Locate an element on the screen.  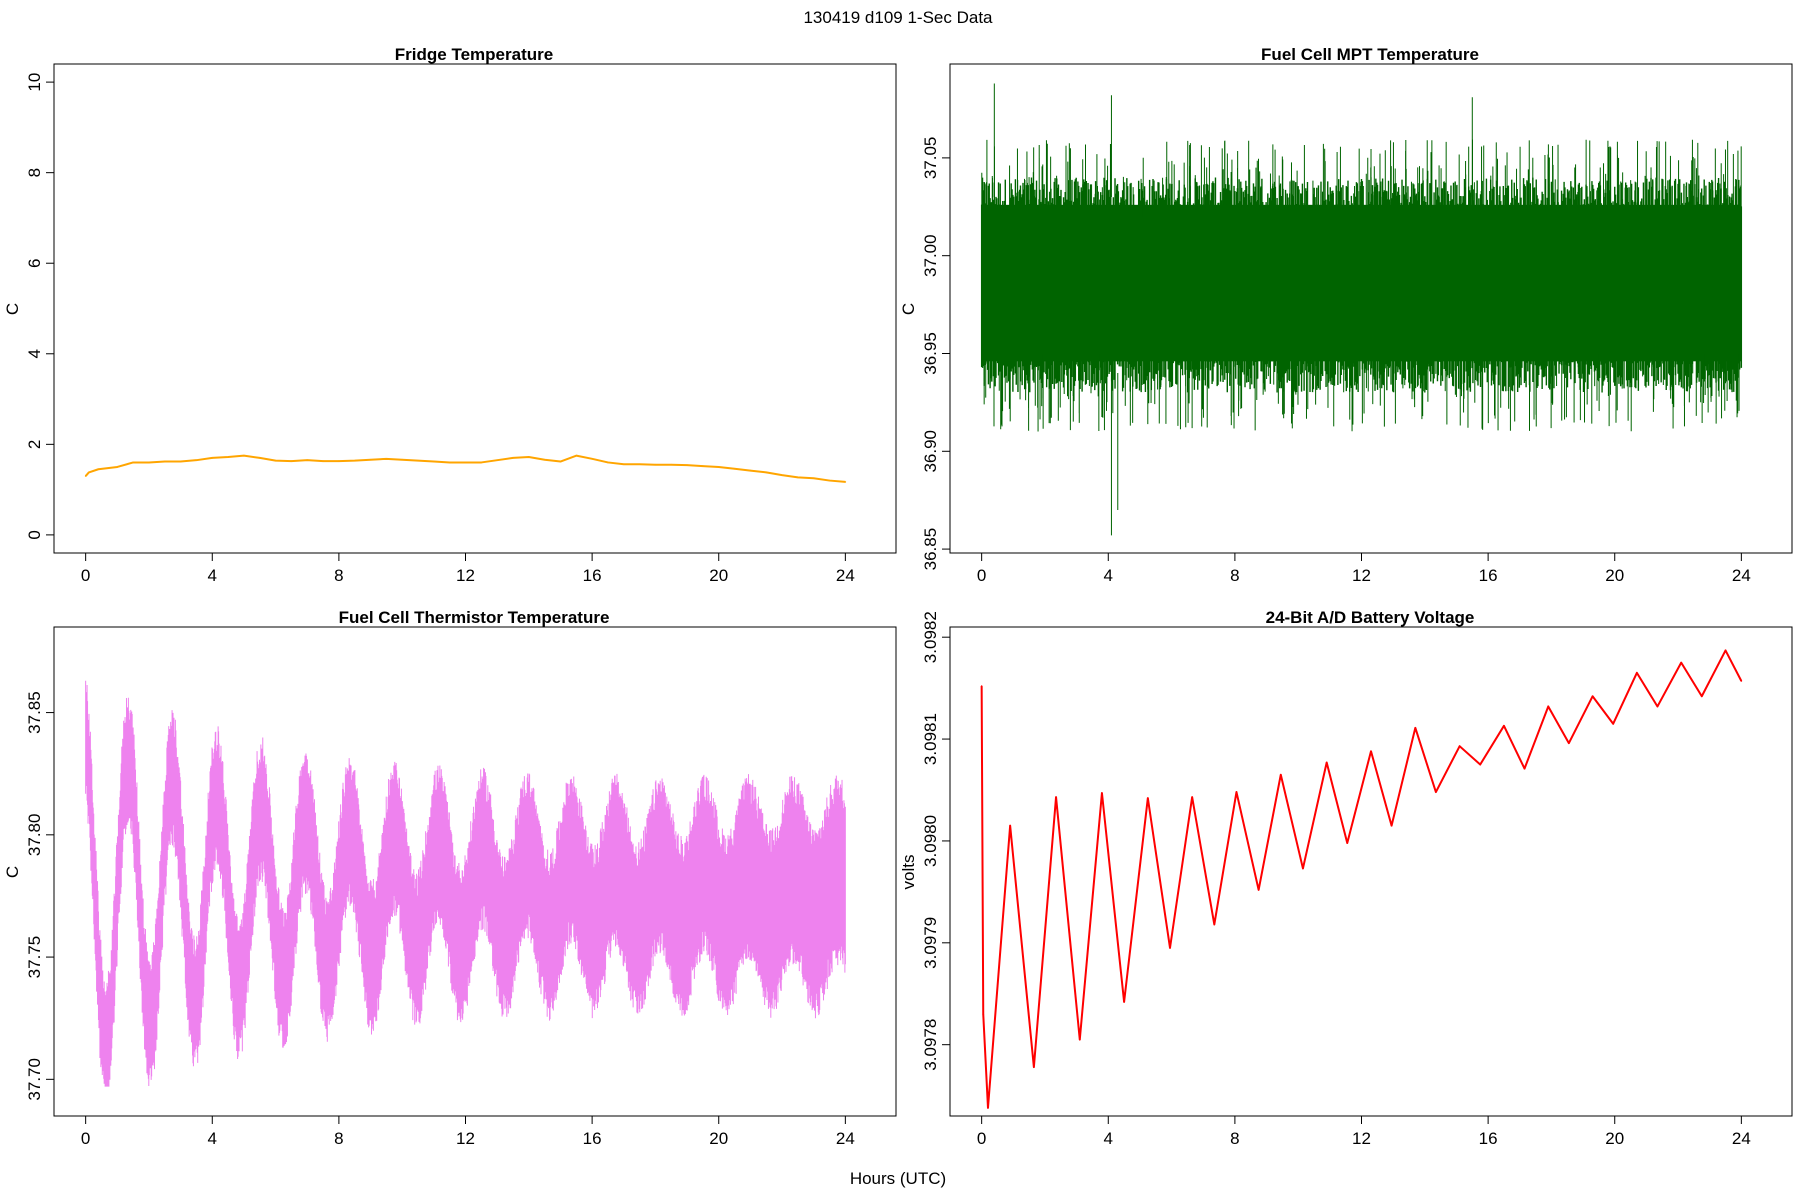
x-tick-label: 24 is located at coordinates (1741, 575).